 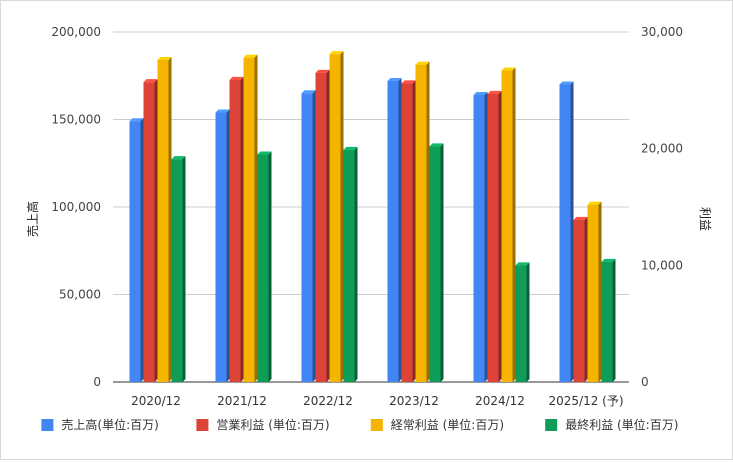 What do you see at coordinates (32, 219) in the screenshot?
I see `left-axis-label: 売上高` at bounding box center [32, 219].